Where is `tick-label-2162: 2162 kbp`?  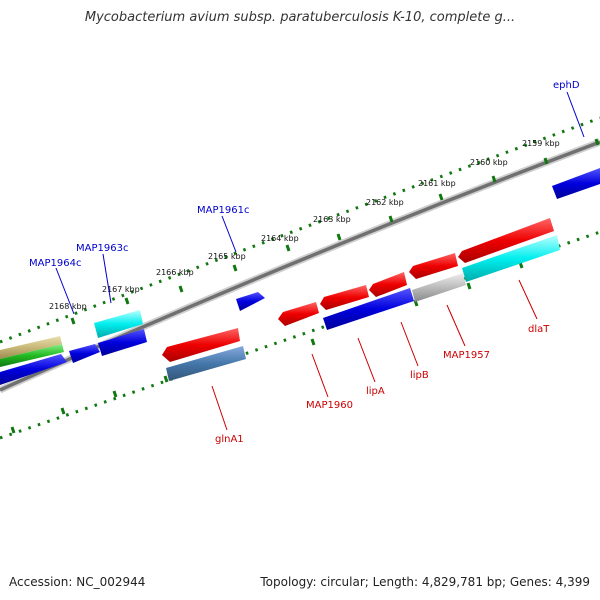
tick-label-2162: 2162 kbp is located at coordinates (385, 202).